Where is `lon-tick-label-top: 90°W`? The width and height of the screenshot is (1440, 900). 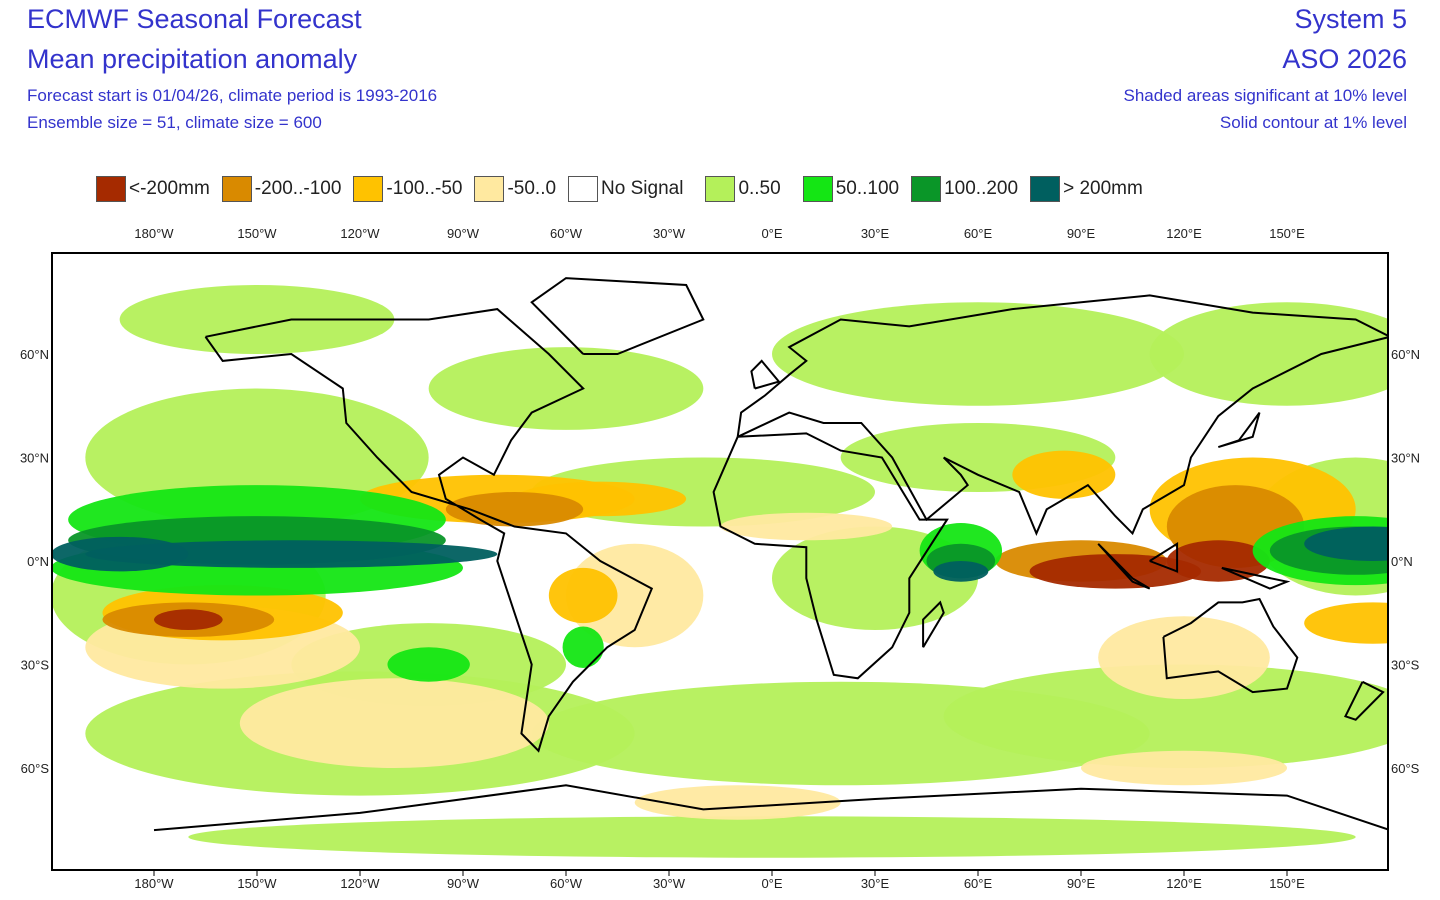 lon-tick-label-top: 90°W is located at coordinates (463, 233).